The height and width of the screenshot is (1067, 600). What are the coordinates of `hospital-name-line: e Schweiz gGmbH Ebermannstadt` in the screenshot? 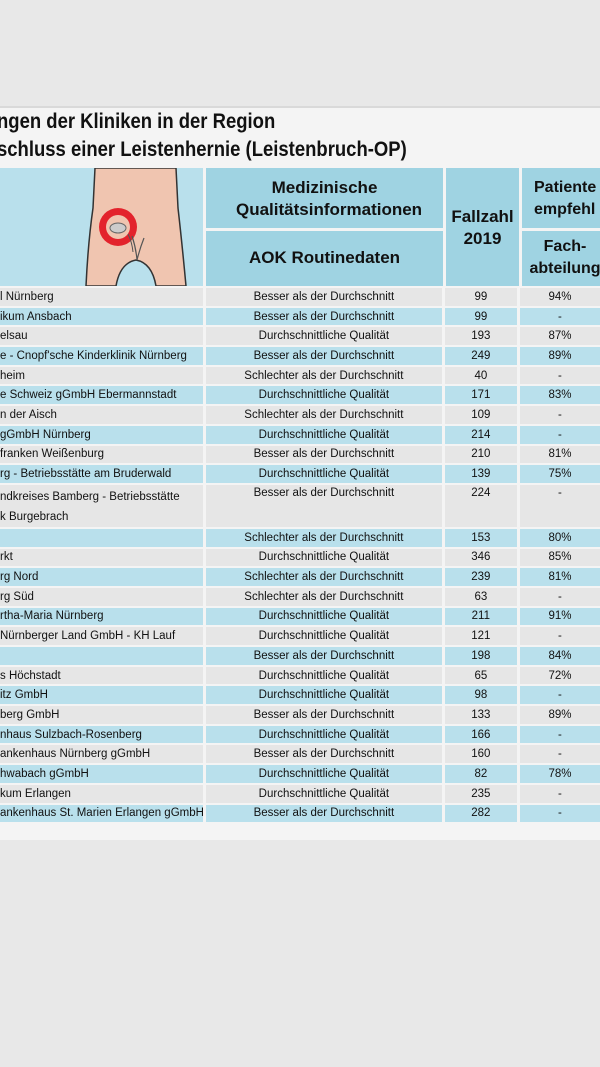 It's located at (88, 395).